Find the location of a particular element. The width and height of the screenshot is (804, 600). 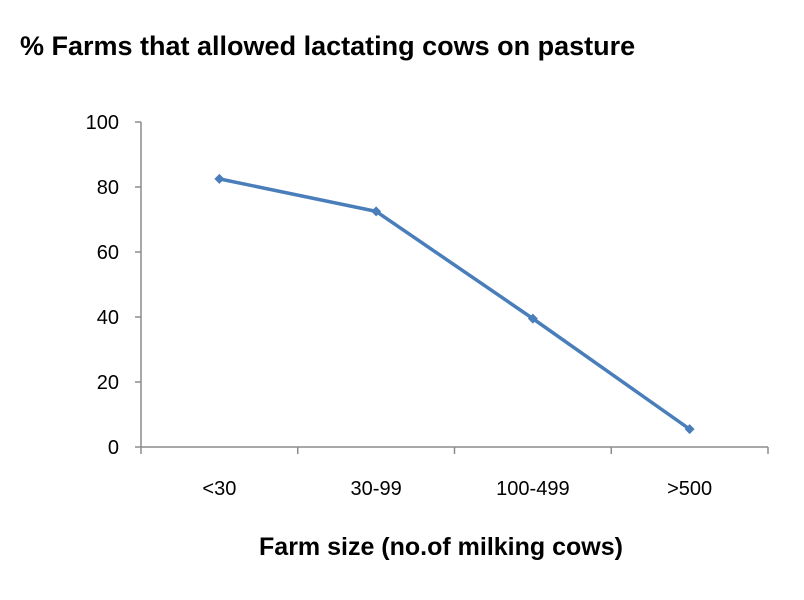

x-tick-label: <30 is located at coordinates (219, 489).